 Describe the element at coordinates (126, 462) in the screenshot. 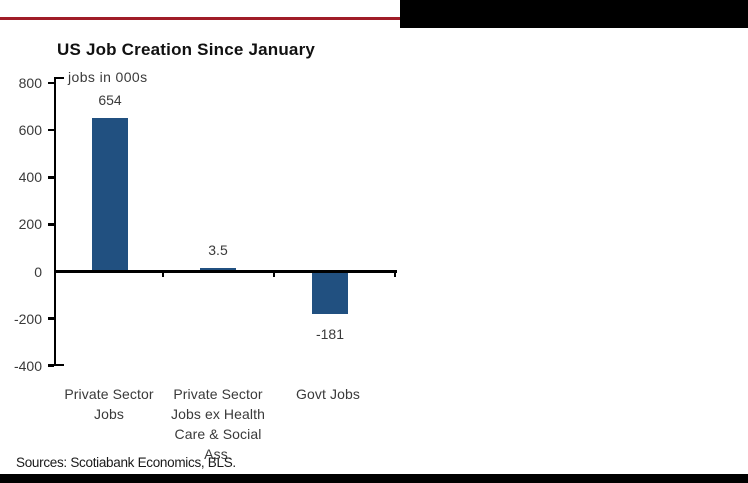

I see `sources-note: Sources: Scotiabank Economics, BLS.` at that location.